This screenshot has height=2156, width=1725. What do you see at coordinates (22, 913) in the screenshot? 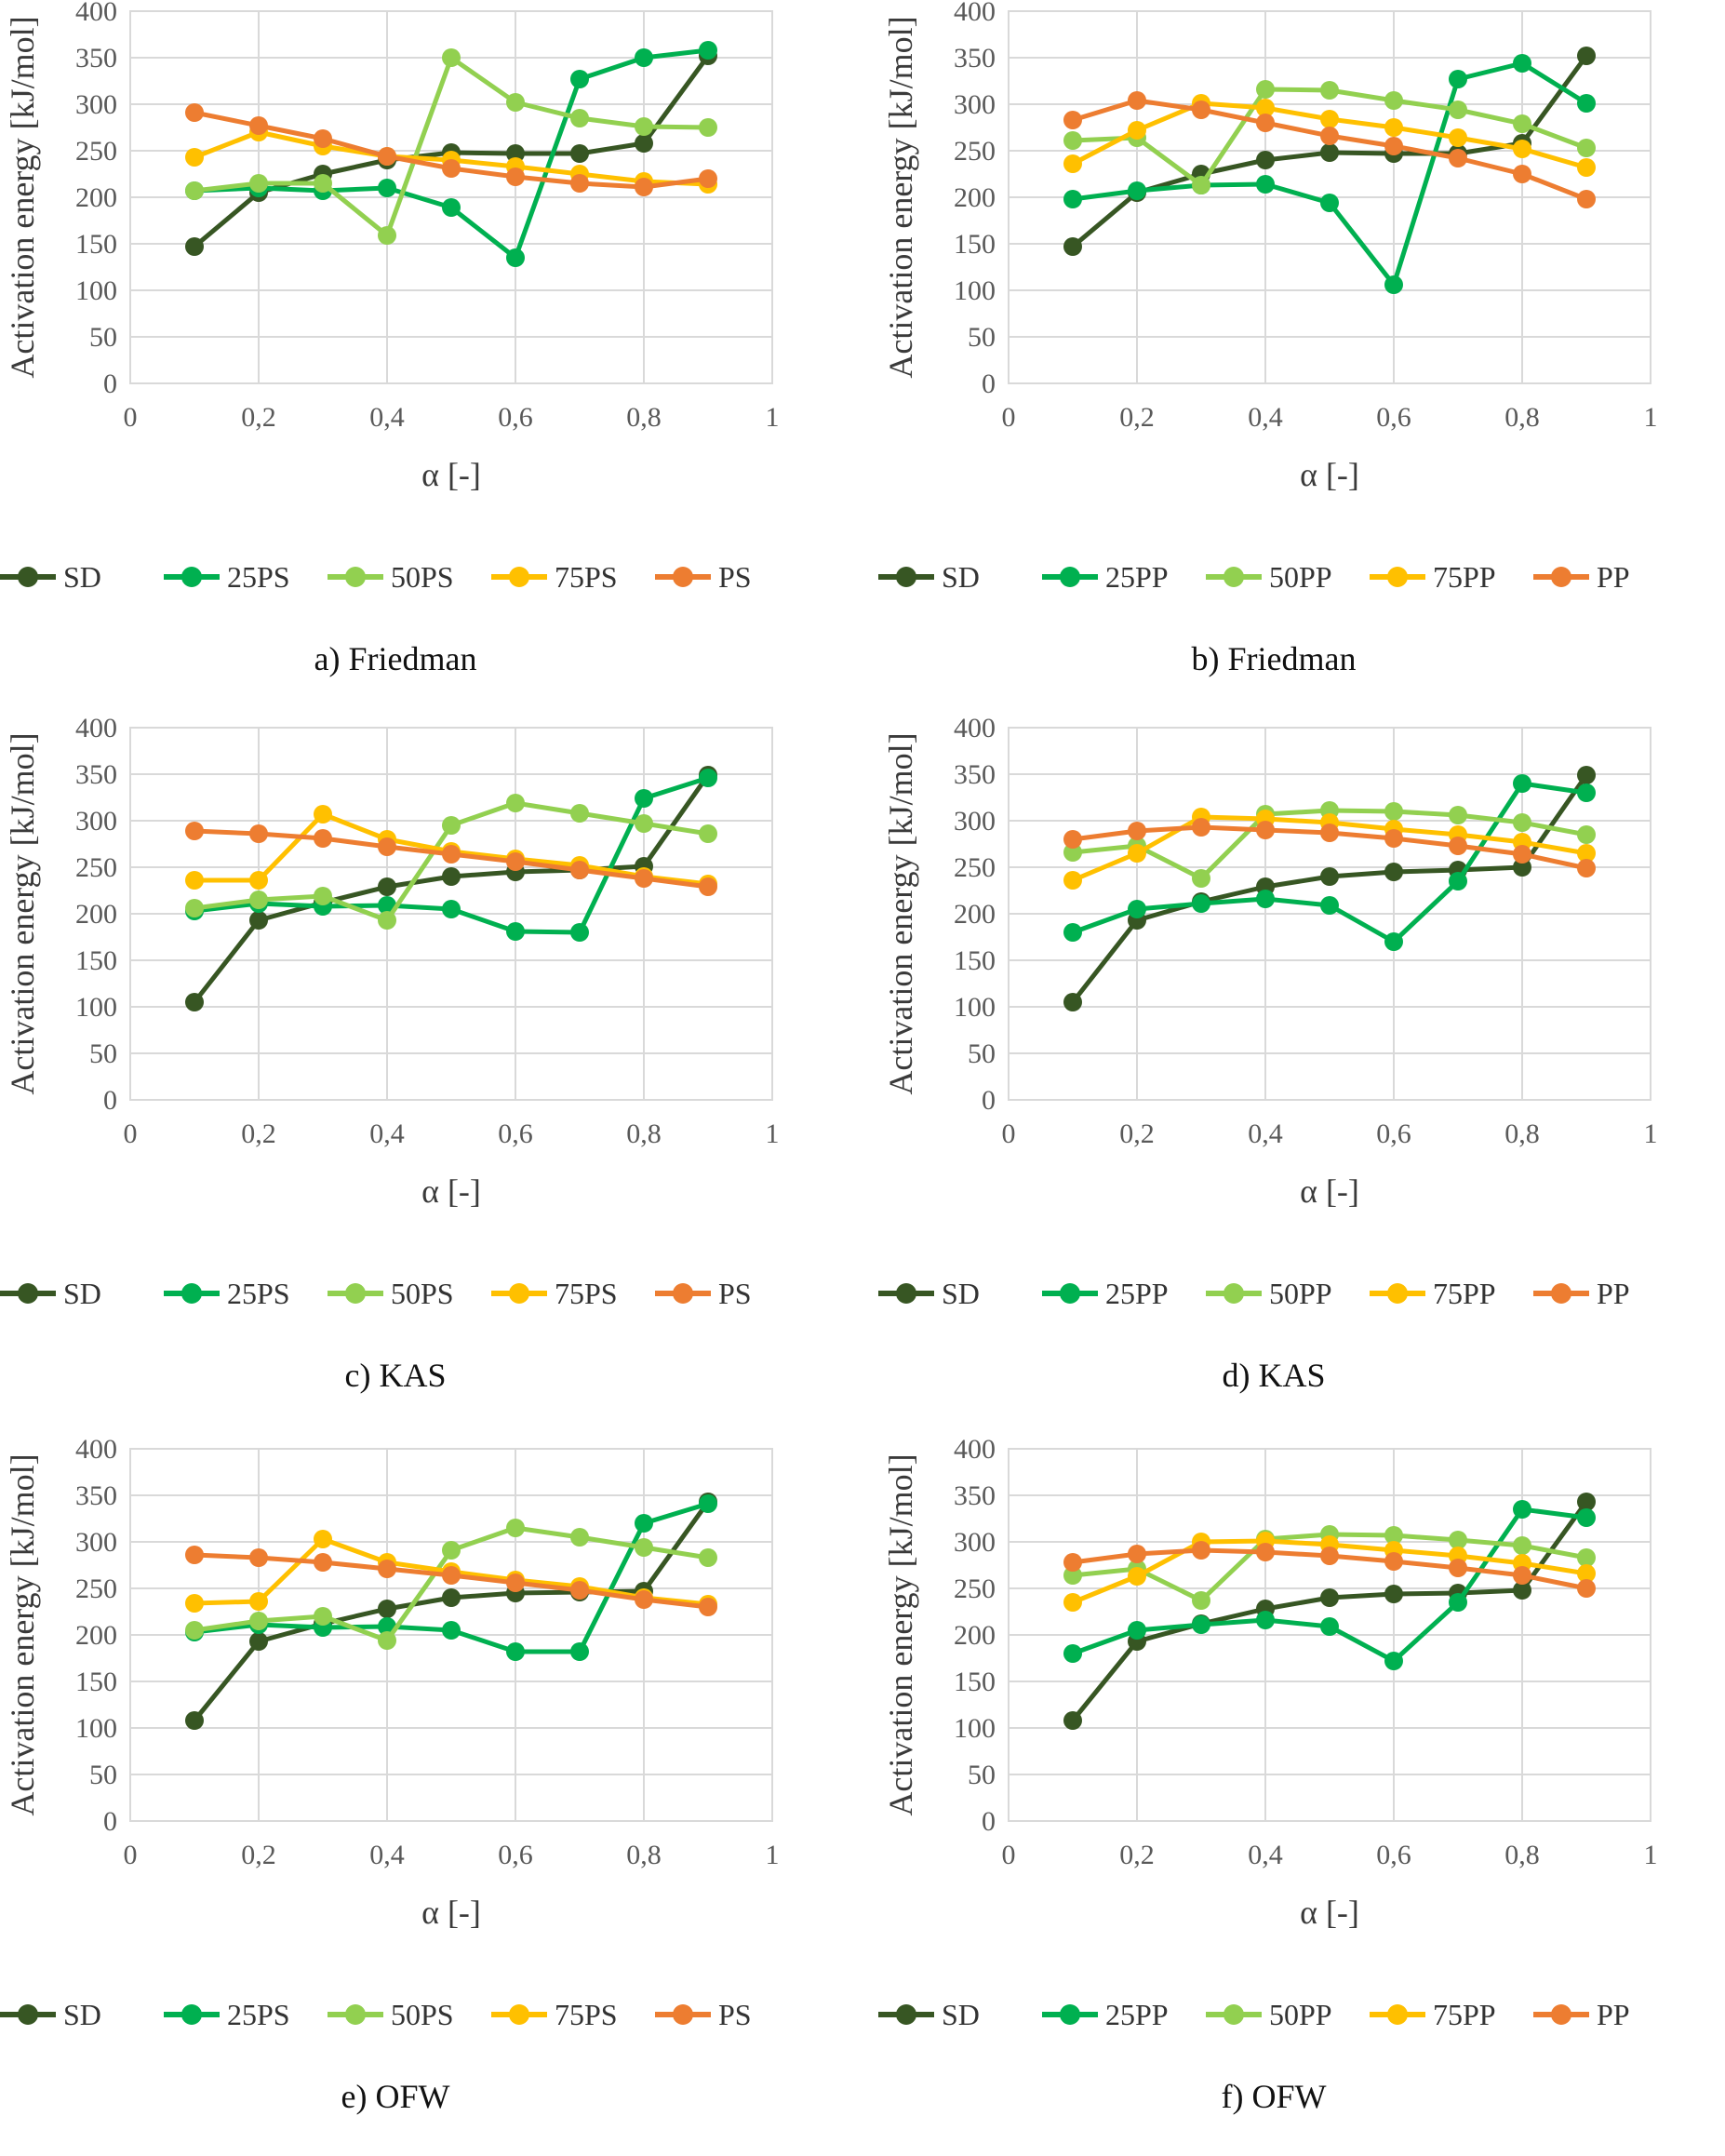
I see `y-axis-title: Activation energy [kJ/mol]` at bounding box center [22, 913].